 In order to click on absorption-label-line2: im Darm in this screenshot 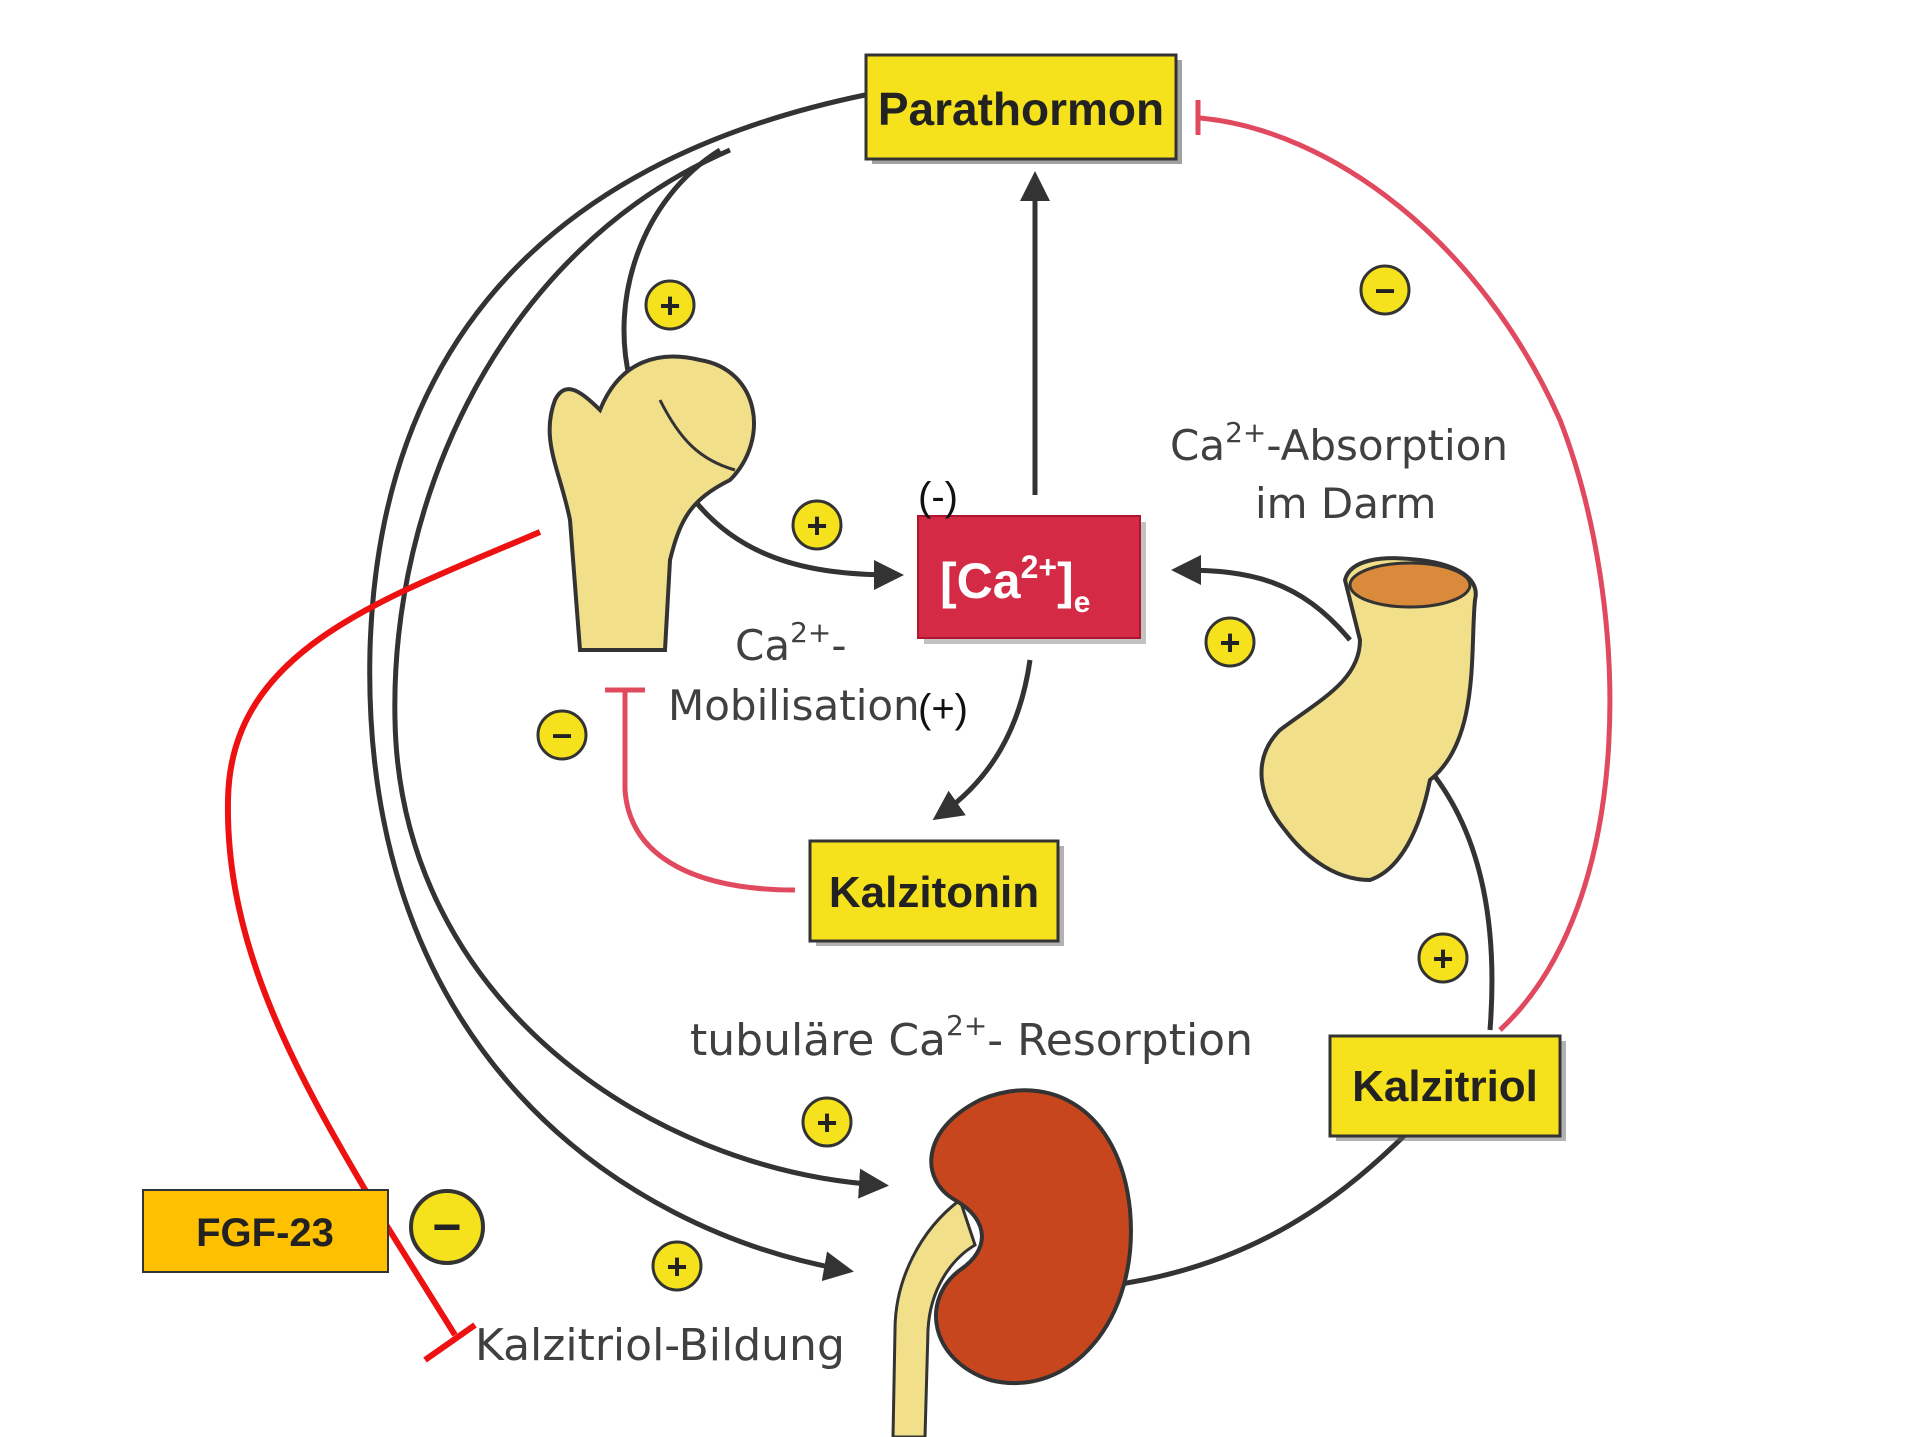, I will do `click(1345, 503)`.